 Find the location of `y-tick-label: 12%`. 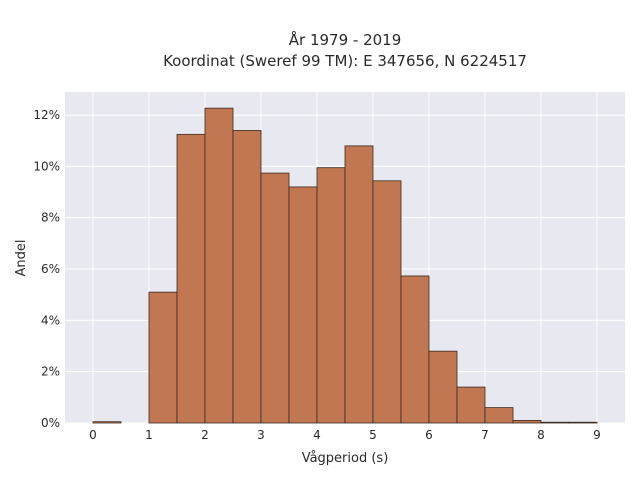

y-tick-label: 12% is located at coordinates (46, 115).